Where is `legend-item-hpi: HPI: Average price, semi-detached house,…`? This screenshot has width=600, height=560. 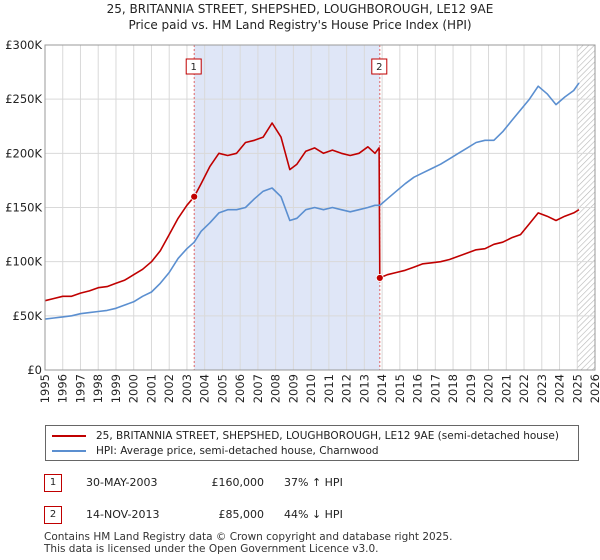 legend-item-hpi: HPI: Average price, semi-detached house,… is located at coordinates (215, 451).